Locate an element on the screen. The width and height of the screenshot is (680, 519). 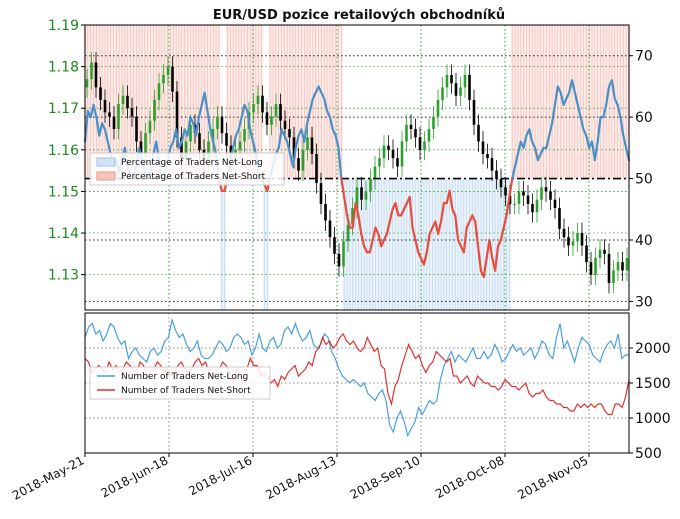
top-legend-box is located at coordinates (187, 169).